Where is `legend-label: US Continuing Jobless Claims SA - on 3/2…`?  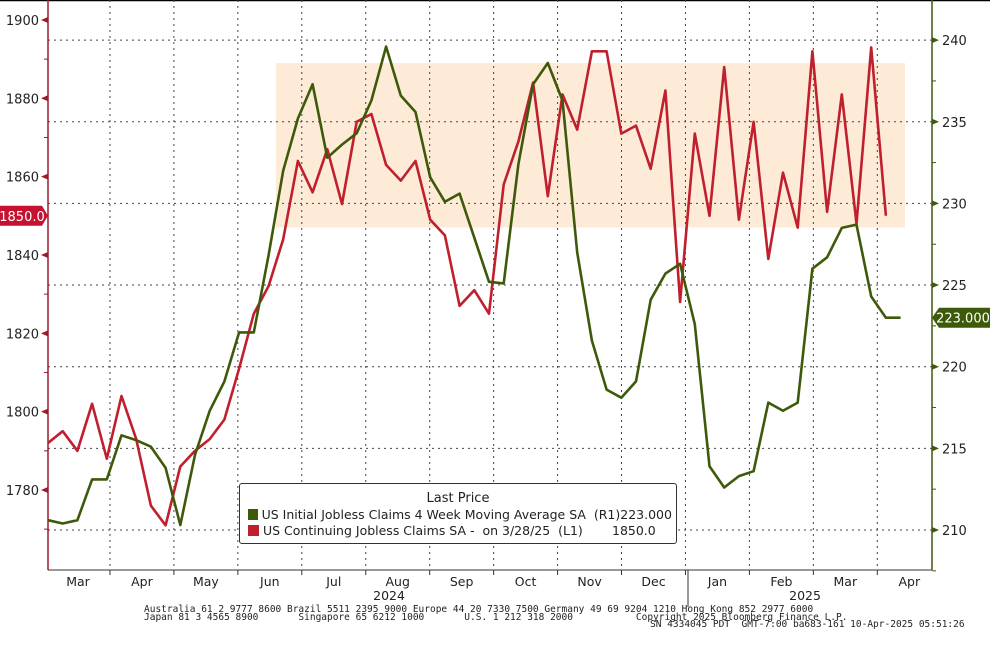
legend-label: US Continuing Jobless Claims SA - on 3/2… is located at coordinates (423, 530).